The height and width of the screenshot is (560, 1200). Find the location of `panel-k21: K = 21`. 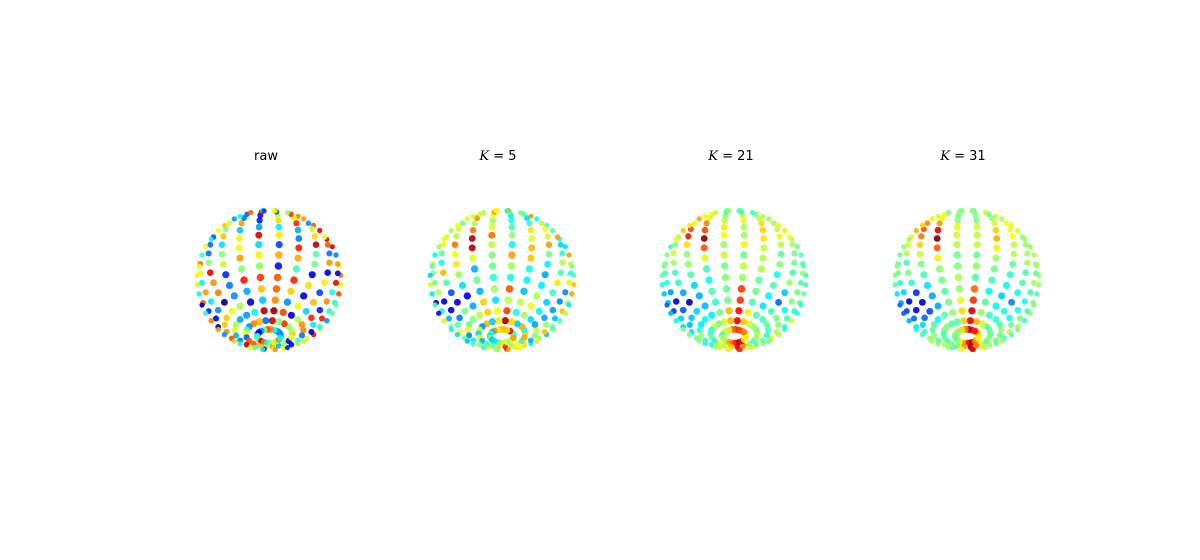

panel-k21: K = 21 is located at coordinates (734, 251).